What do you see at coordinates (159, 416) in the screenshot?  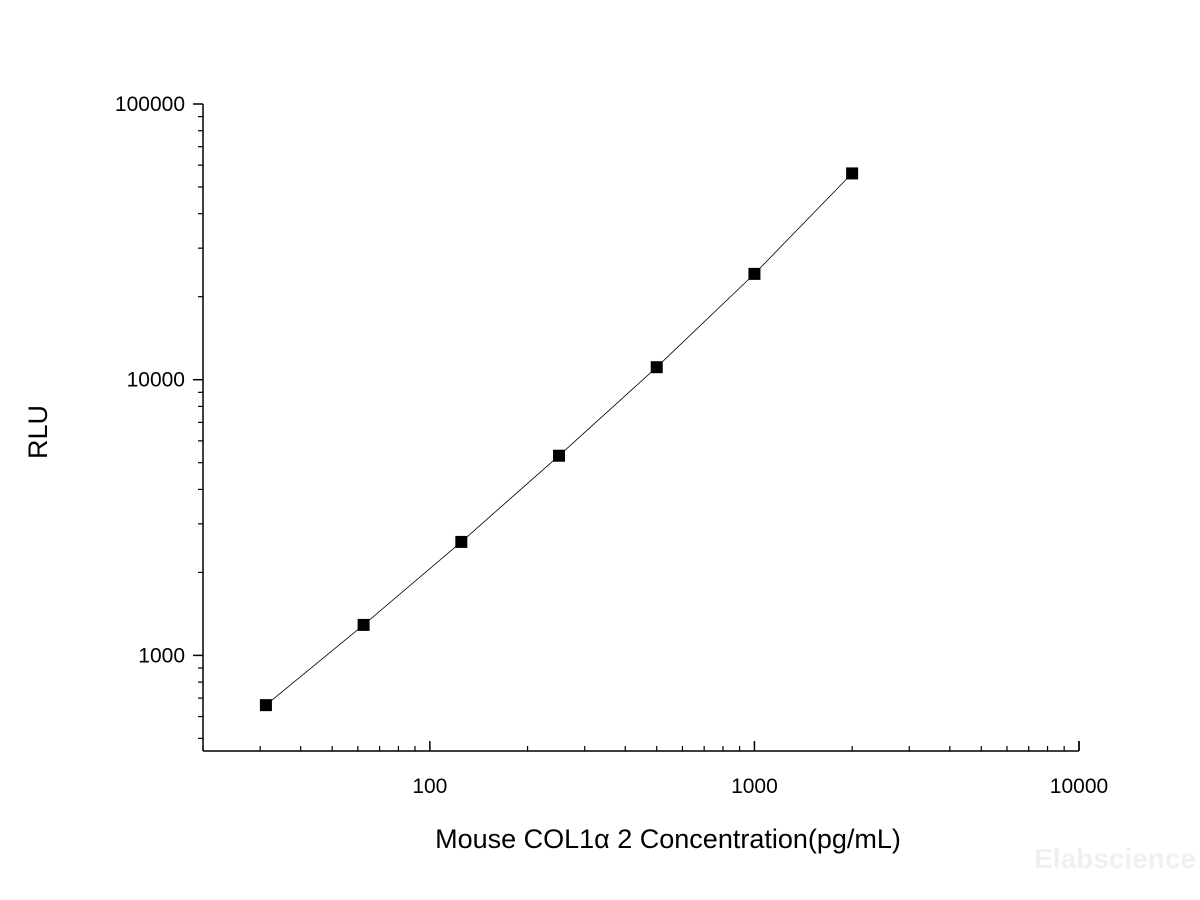 I see `y-ticks: 1000 10000 100000` at bounding box center [159, 416].